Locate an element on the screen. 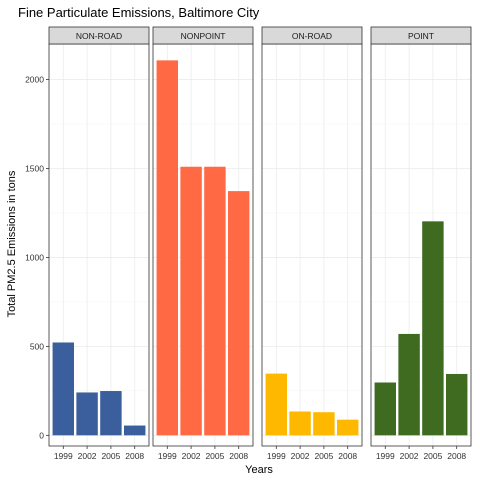 The width and height of the screenshot is (480, 480). bar-nonpoint-2008 is located at coordinates (239, 313).